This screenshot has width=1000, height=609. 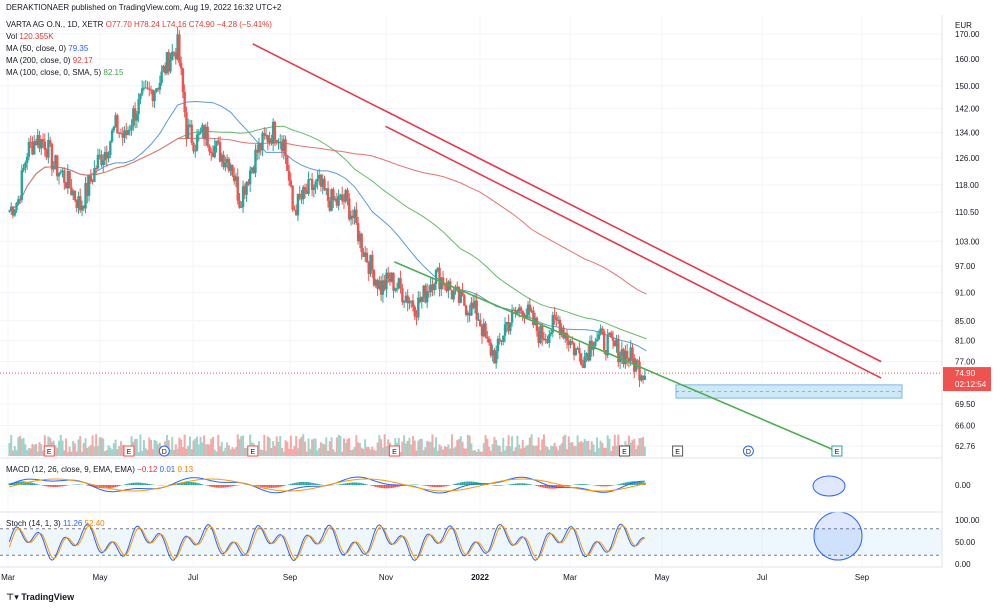 I want to click on price-tick: 134.00, so click(x=967, y=132).